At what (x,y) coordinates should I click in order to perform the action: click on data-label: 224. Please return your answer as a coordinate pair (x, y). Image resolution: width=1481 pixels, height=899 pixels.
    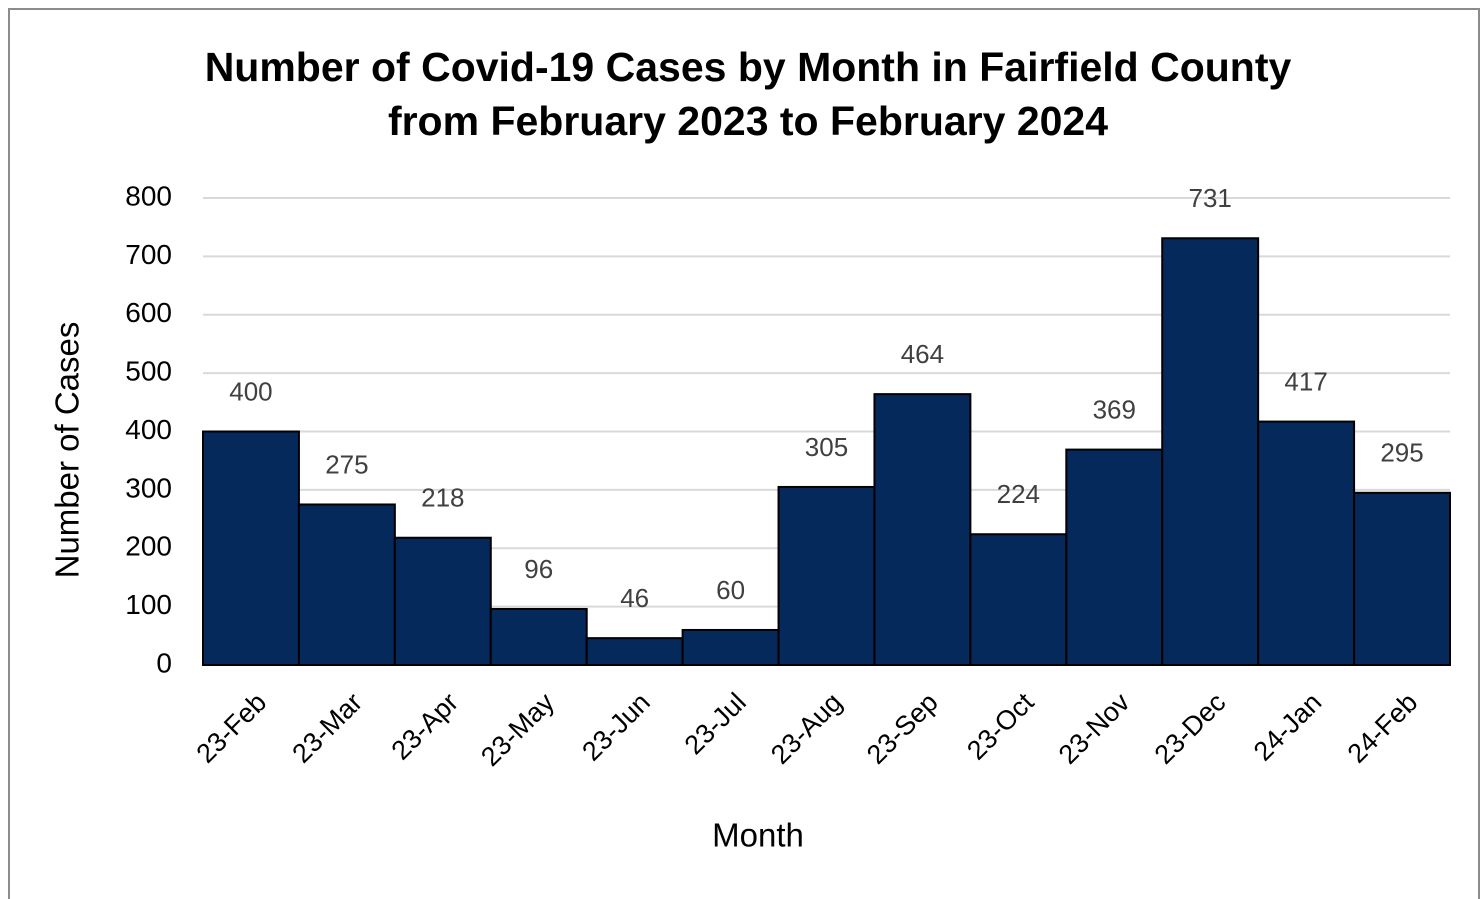
    Looking at the image, I should click on (1018, 494).